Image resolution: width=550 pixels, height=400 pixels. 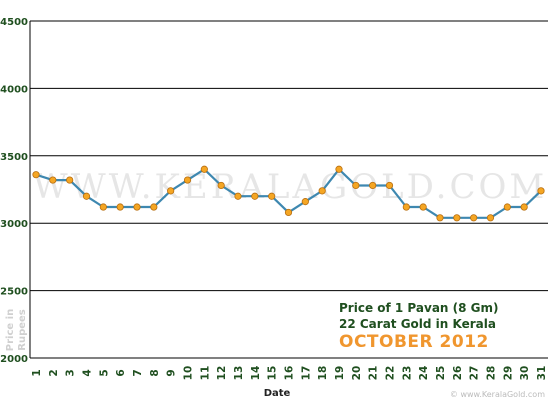 I want to click on x-tick-label: 9, so click(x=172, y=372).